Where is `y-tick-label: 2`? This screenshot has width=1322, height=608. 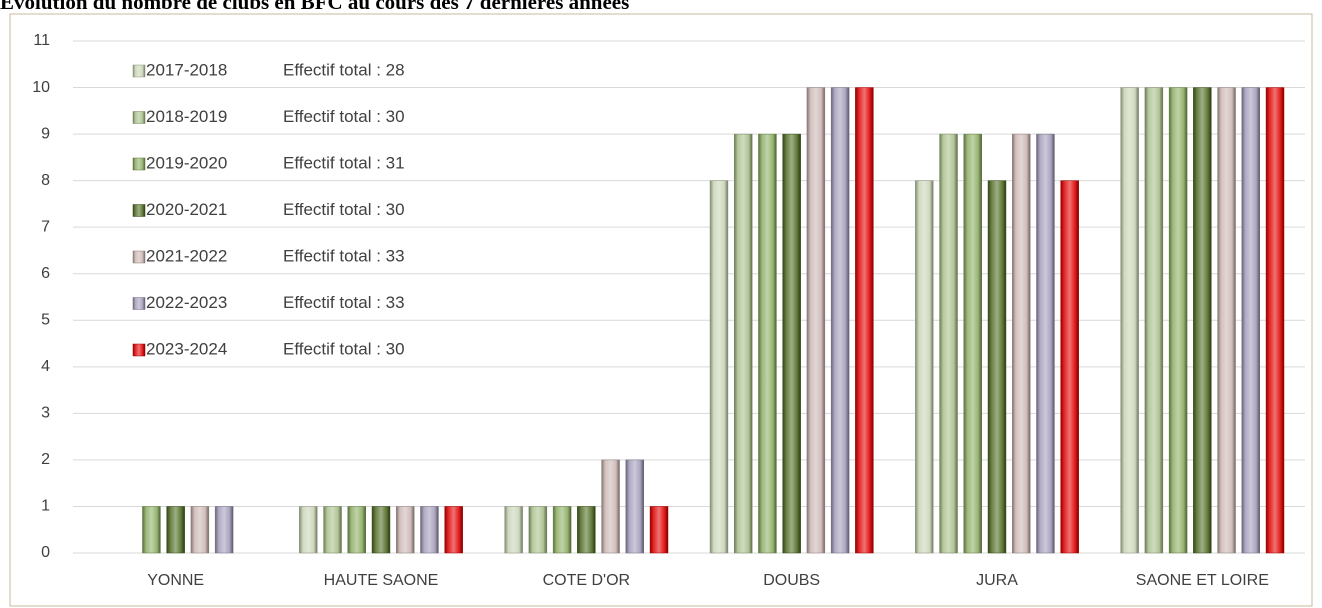
y-tick-label: 2 is located at coordinates (45, 459).